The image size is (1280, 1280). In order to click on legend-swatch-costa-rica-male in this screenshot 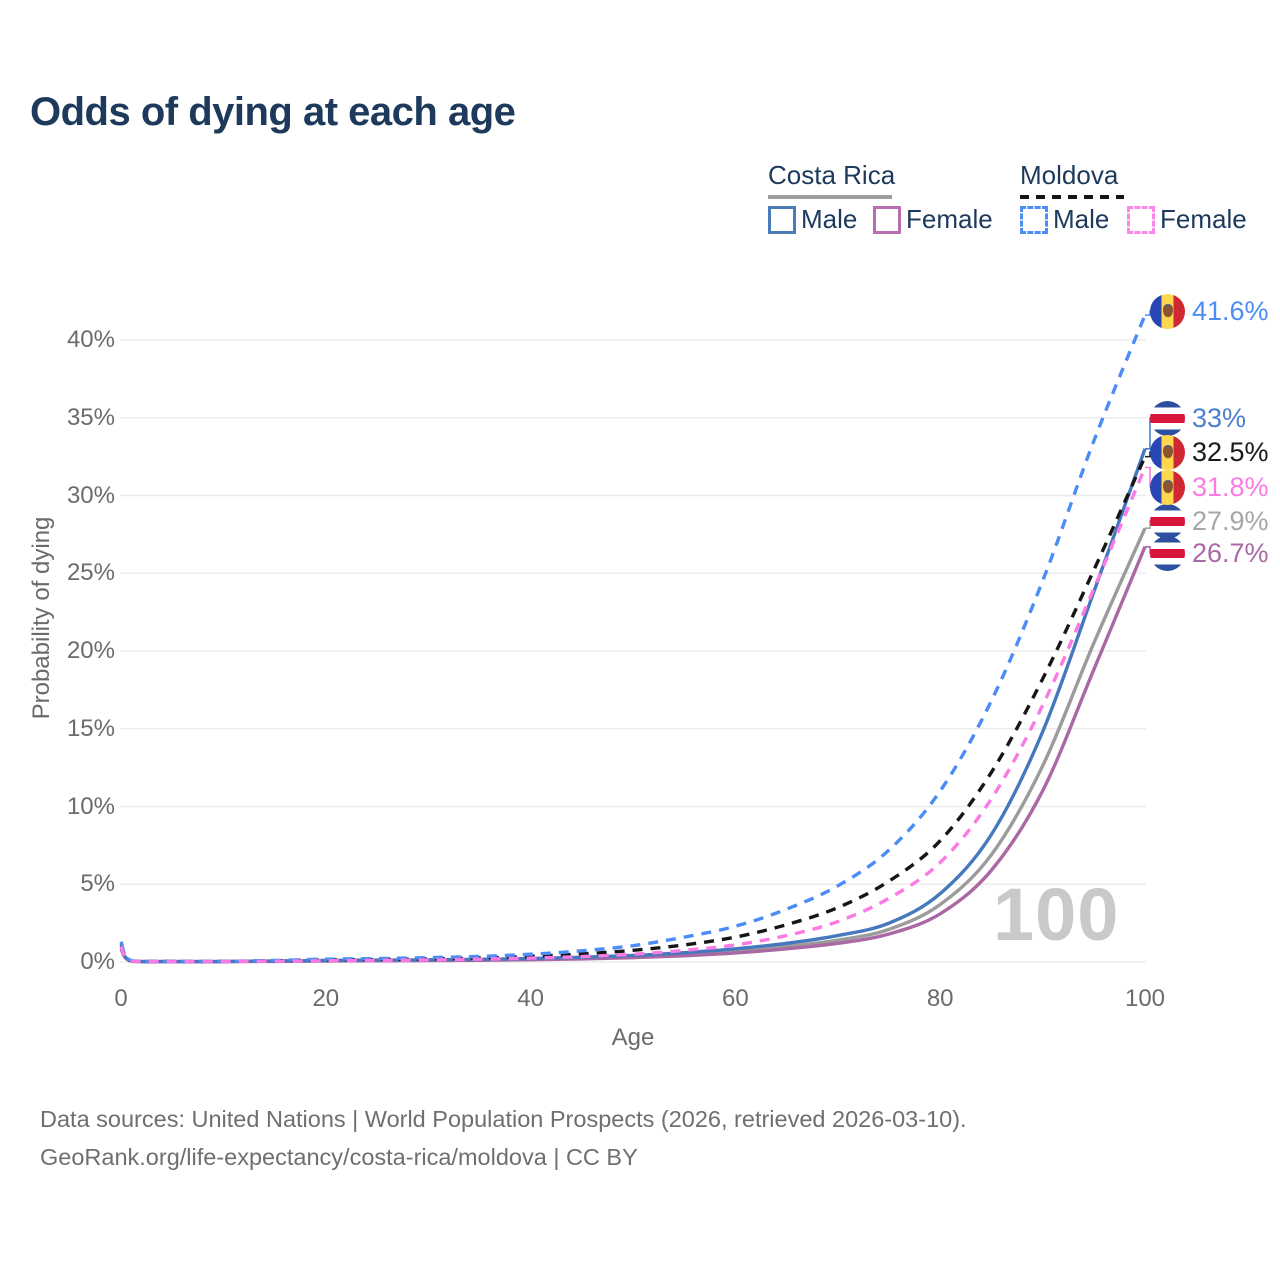, I will do `click(782, 220)`.